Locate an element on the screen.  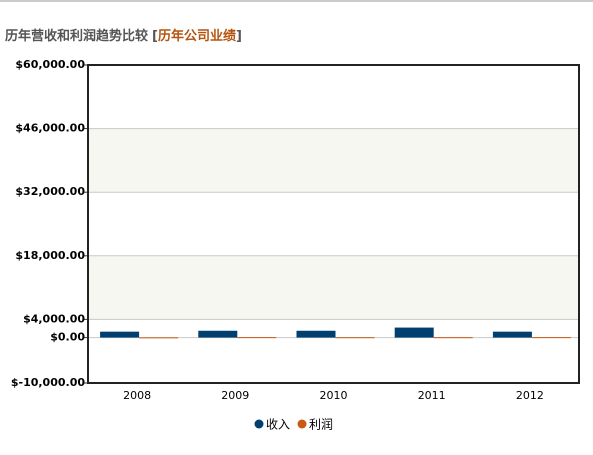
x-tick-label: 2008 is located at coordinates (137, 395).